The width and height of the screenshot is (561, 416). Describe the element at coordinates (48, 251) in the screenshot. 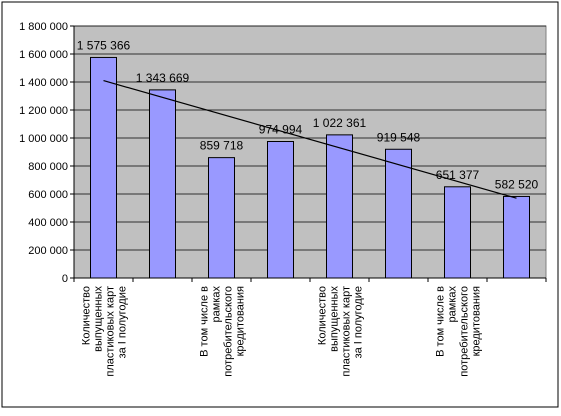

I see `y-tick-label: 200 000` at that location.